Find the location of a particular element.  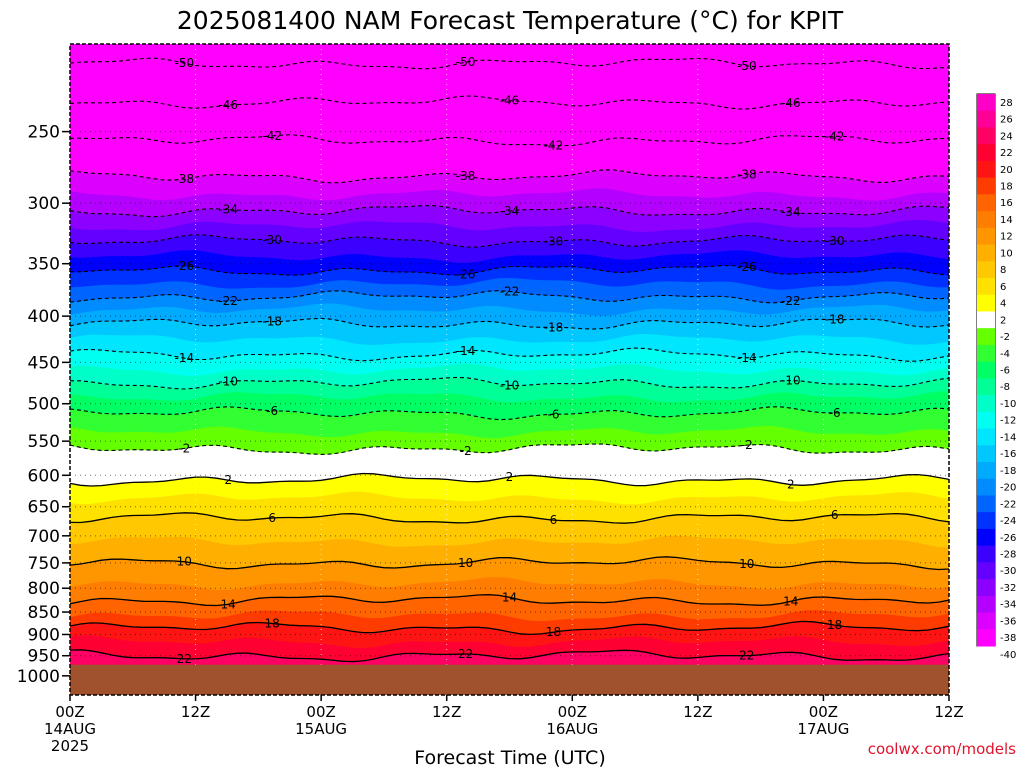

colorbar-tick-label: -4 is located at coordinates (1005, 354).